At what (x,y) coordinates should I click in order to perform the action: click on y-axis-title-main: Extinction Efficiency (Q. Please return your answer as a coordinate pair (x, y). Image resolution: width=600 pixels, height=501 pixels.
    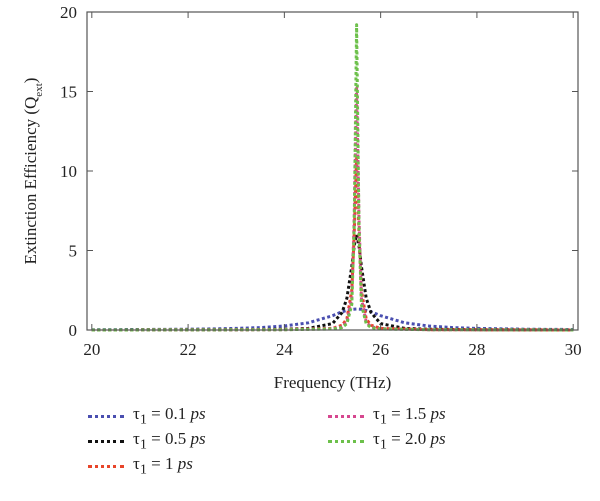
    Looking at the image, I should click on (30, 181).